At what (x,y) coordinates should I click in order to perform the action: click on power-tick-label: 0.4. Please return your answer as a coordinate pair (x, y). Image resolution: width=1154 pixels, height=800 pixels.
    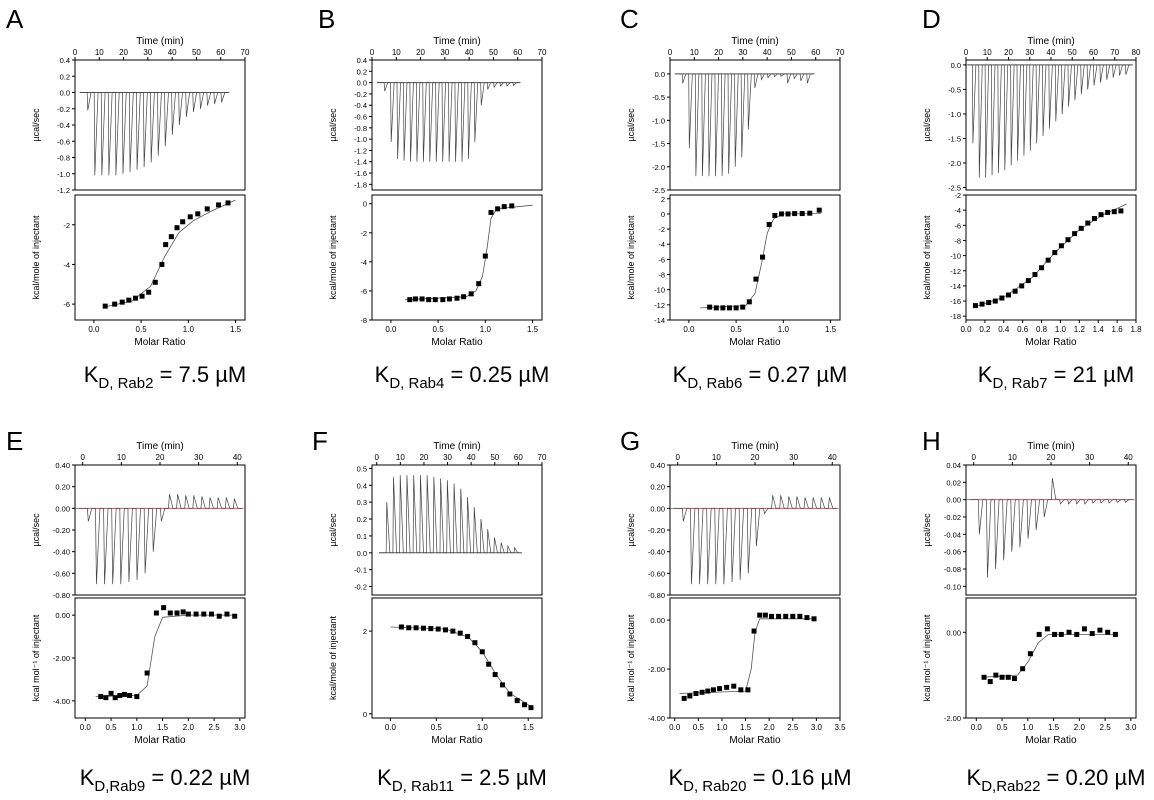
    Looking at the image, I should click on (362, 485).